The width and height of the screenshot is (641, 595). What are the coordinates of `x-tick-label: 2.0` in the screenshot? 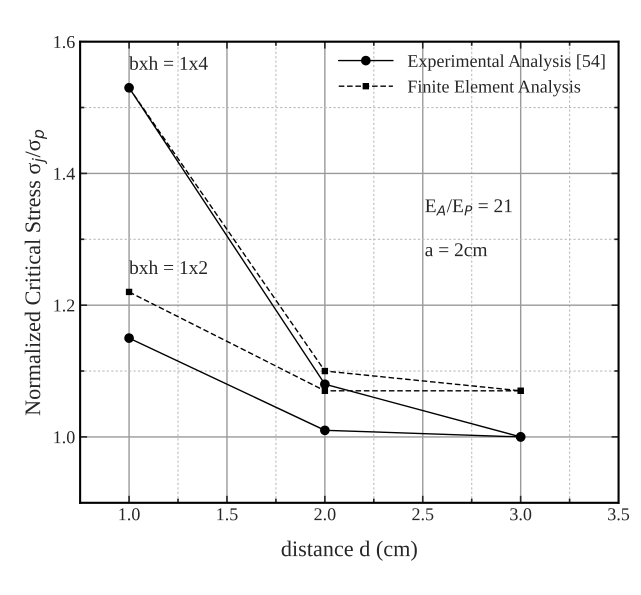 It's located at (325, 514).